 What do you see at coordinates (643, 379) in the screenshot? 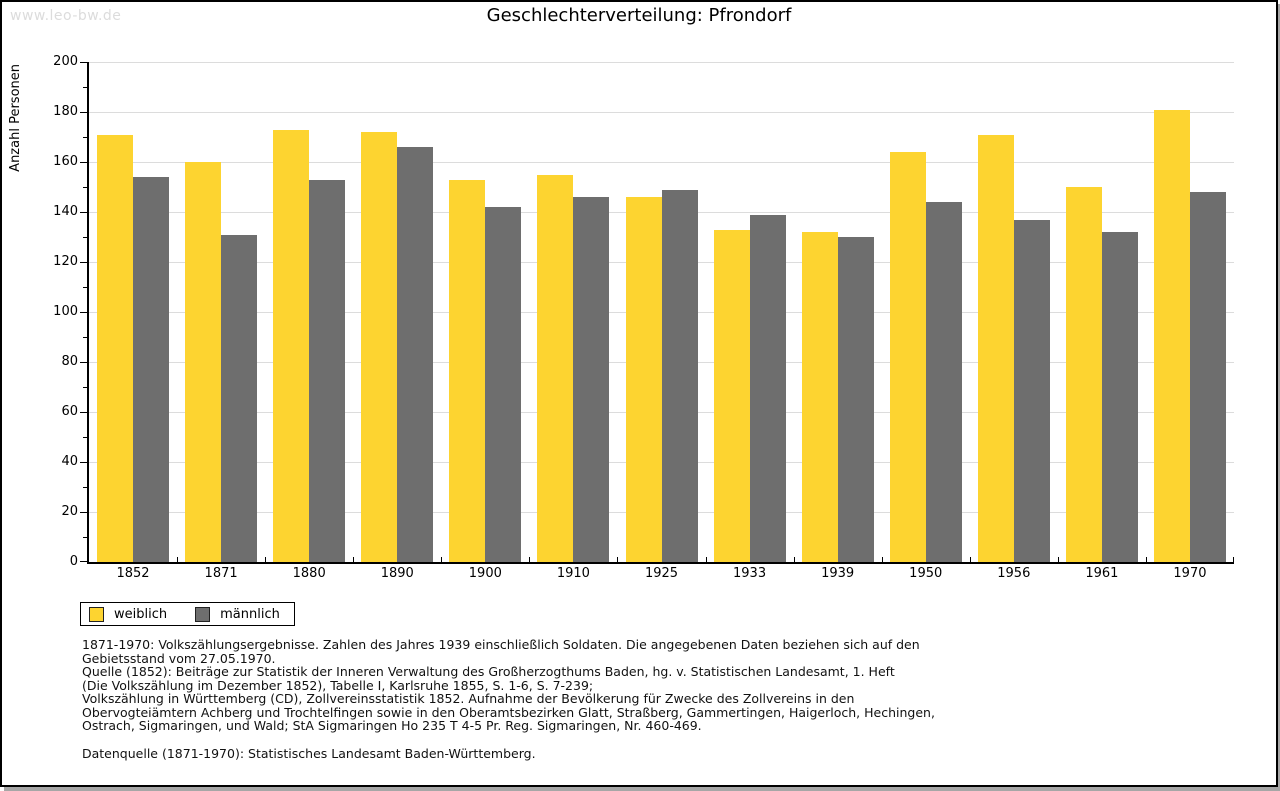
I see `bar-weiblich-1925` at bounding box center [643, 379].